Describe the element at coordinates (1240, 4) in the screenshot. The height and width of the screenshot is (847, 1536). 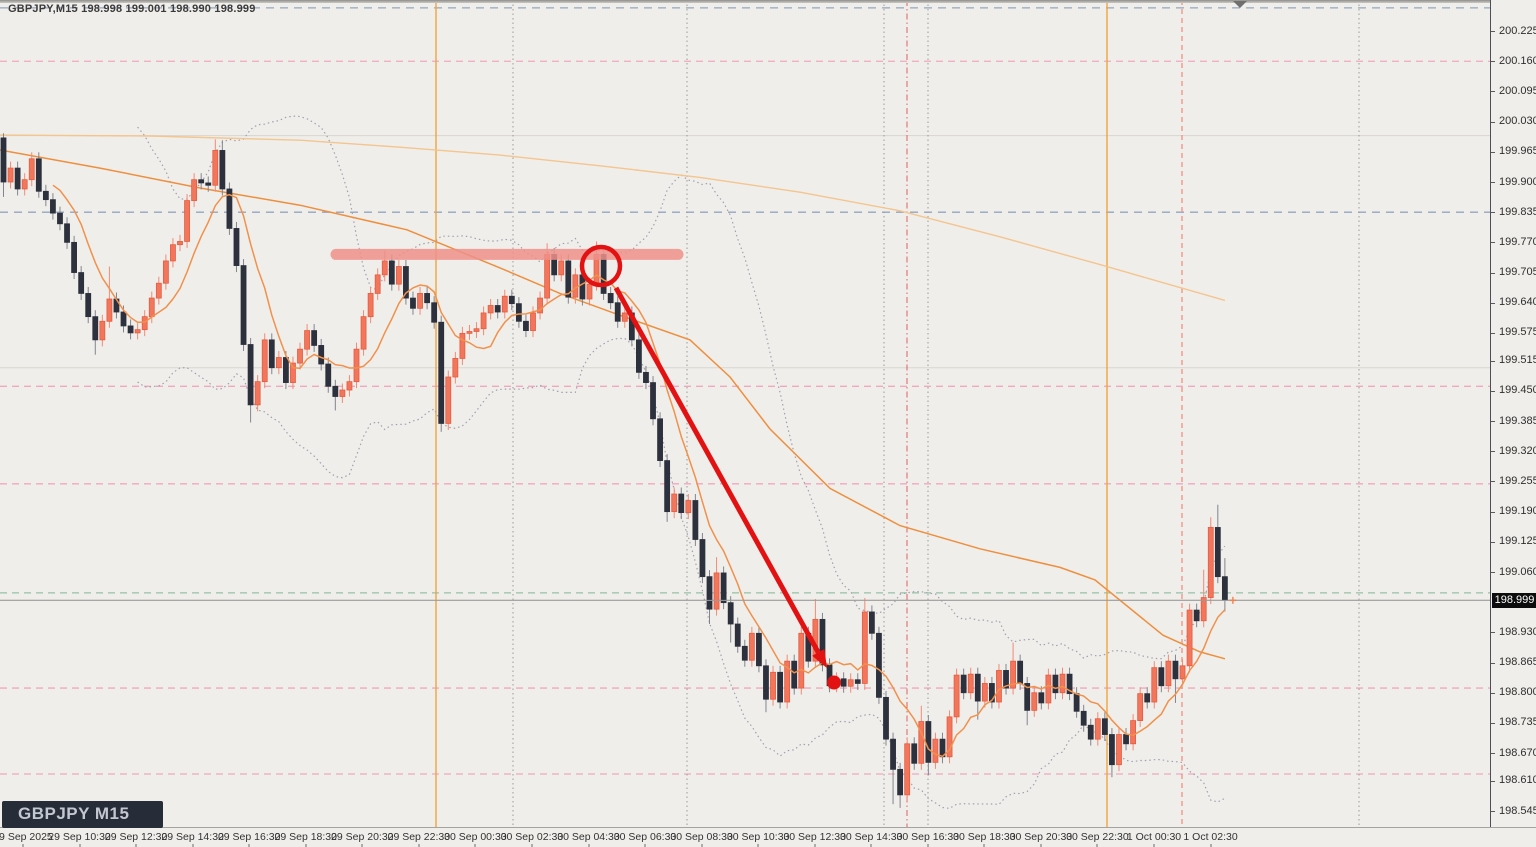
I see `chart-shift-marker-icon` at that location.